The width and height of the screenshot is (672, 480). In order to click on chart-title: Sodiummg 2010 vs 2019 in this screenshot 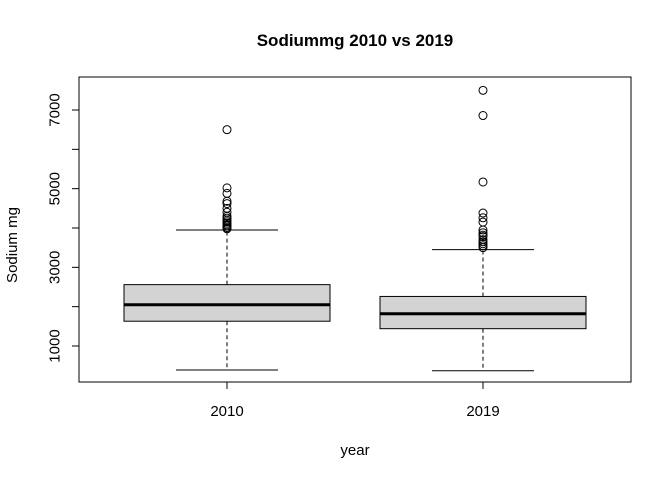, I will do `click(355, 40)`.